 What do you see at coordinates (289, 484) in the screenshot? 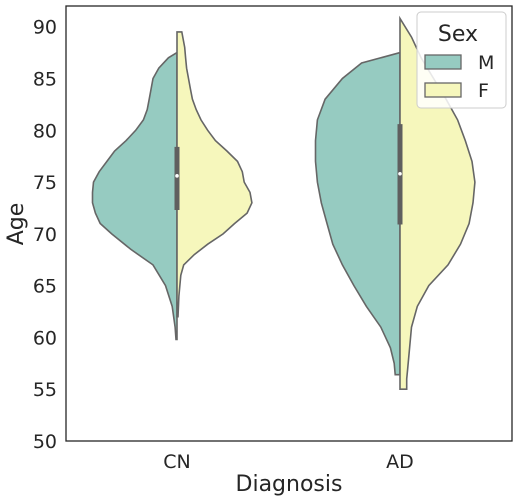
I see `x-axis-title: Diagnosis` at bounding box center [289, 484].